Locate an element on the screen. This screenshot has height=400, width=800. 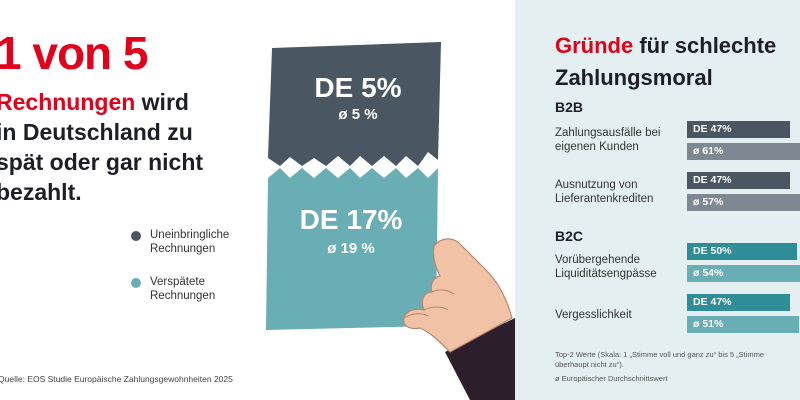
legend-label: Uneinbringliche Rechnungen is located at coordinates (190, 242).